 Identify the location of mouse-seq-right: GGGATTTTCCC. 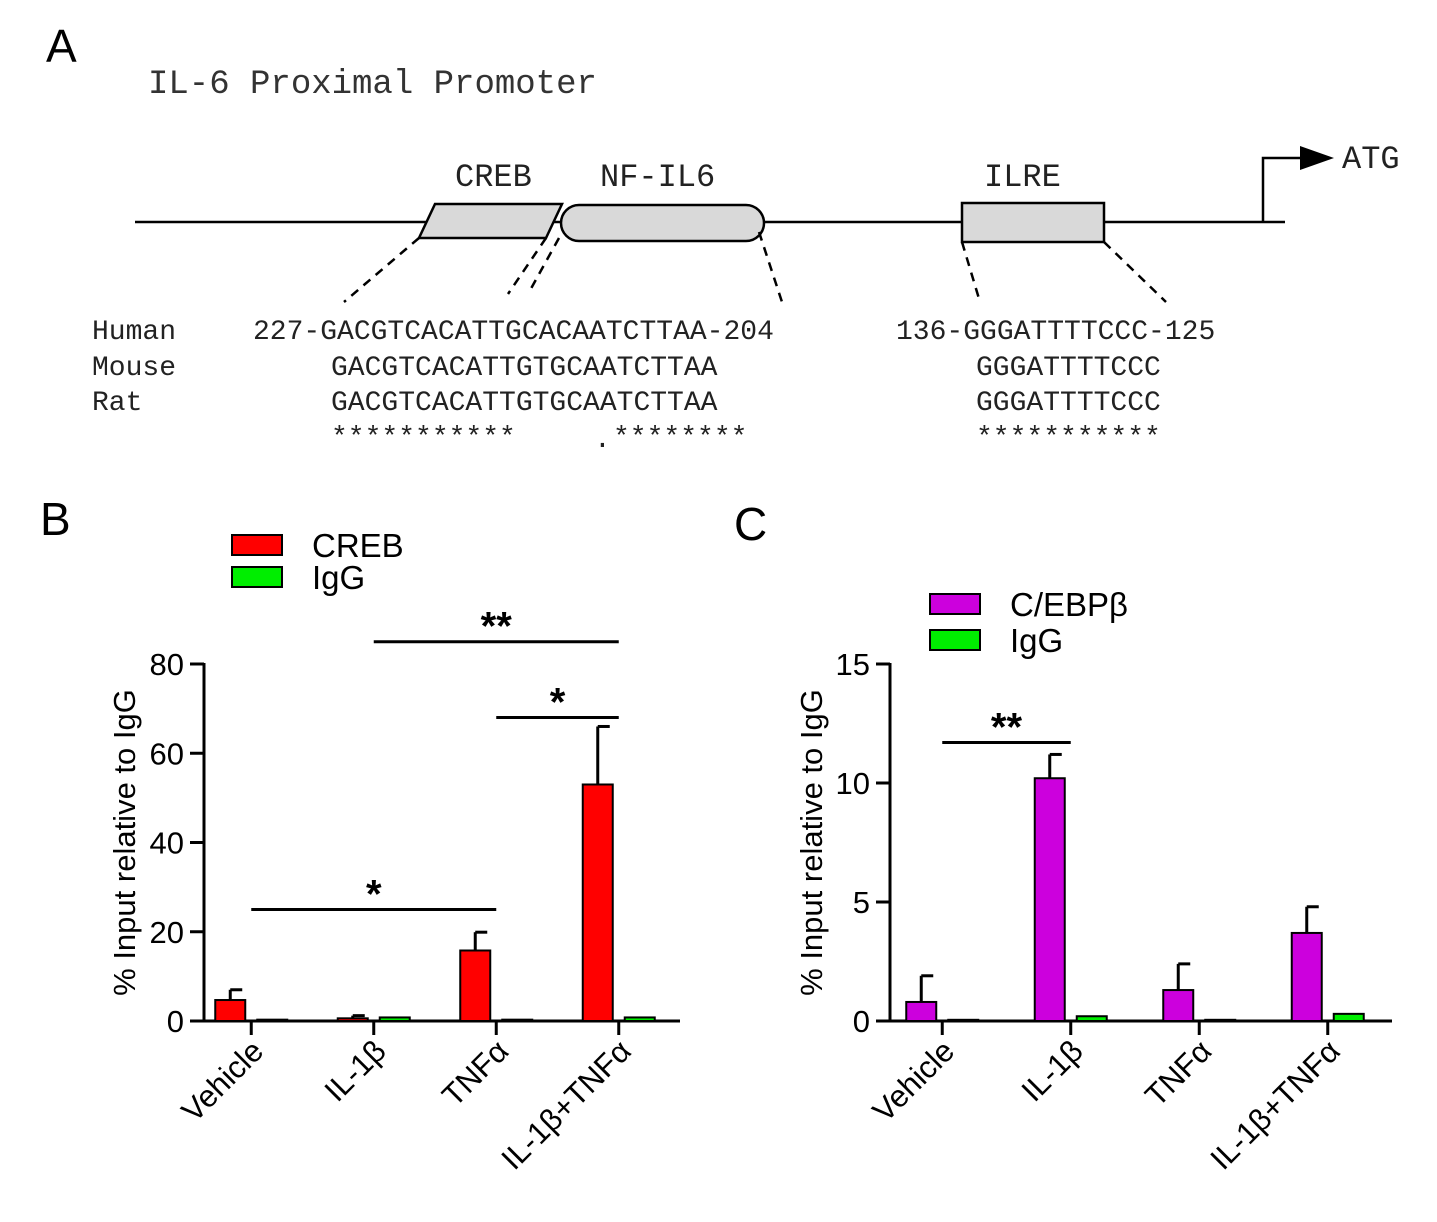
(1068, 368).